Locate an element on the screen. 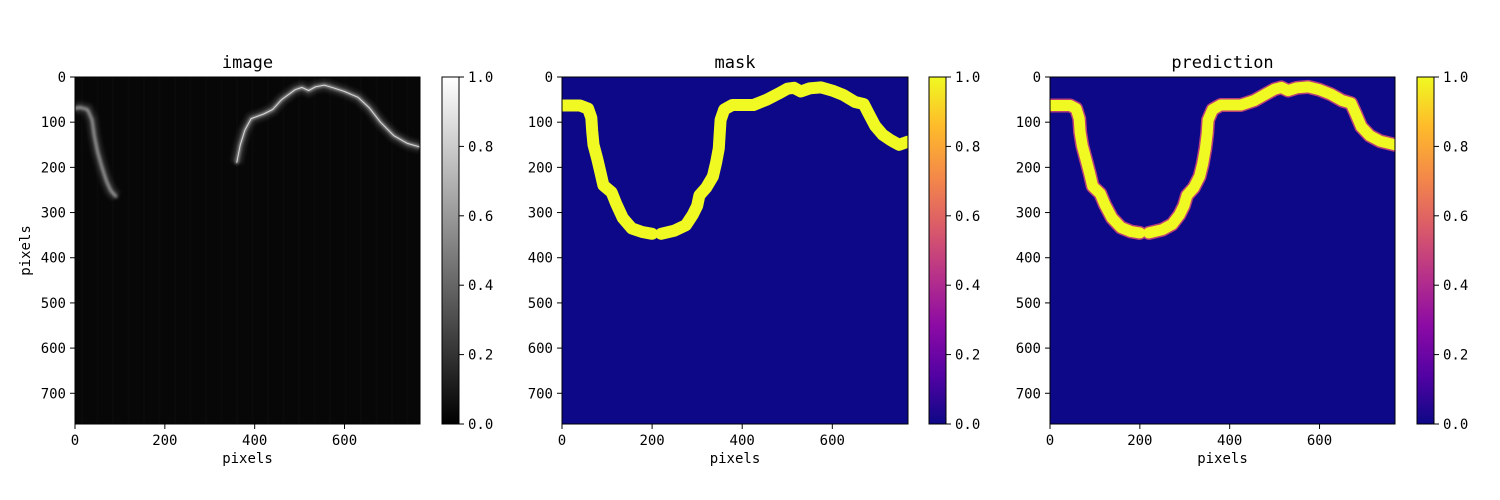  feature-edge is located at coordinates (96, 152).